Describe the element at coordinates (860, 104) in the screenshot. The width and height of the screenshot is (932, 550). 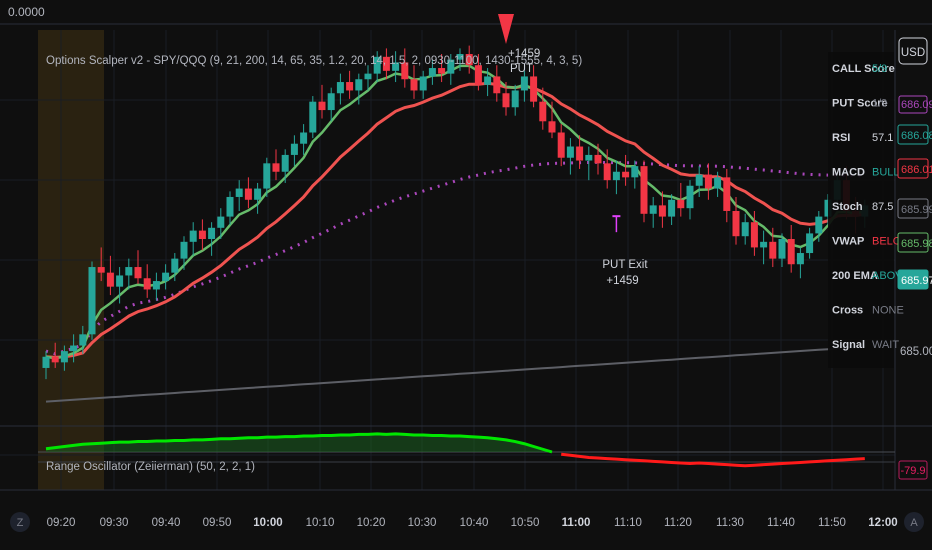
I see `scorecard-label: PUT Score` at that location.